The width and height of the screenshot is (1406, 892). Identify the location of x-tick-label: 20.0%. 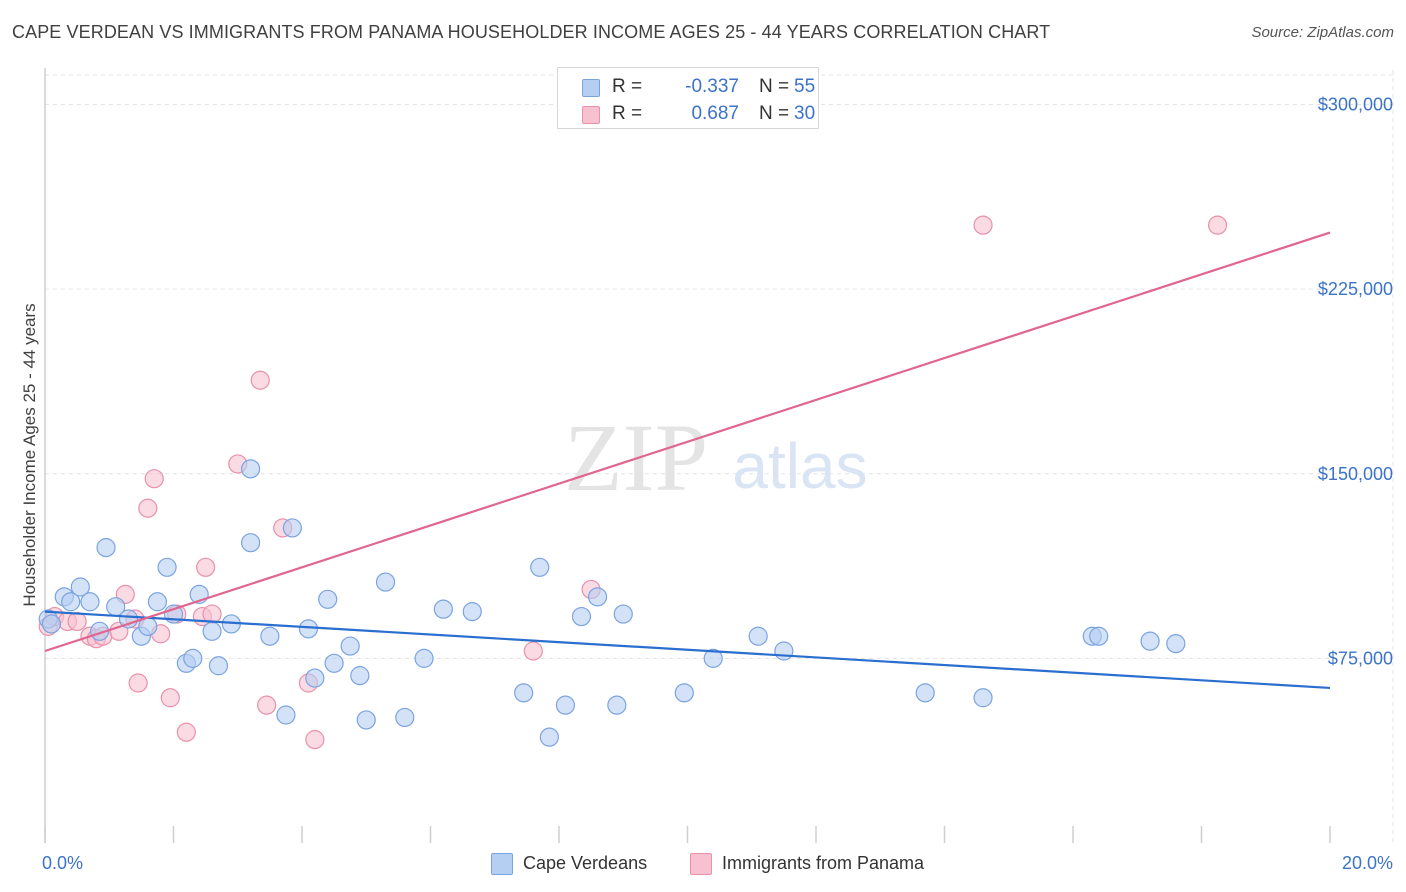
(1367, 863).